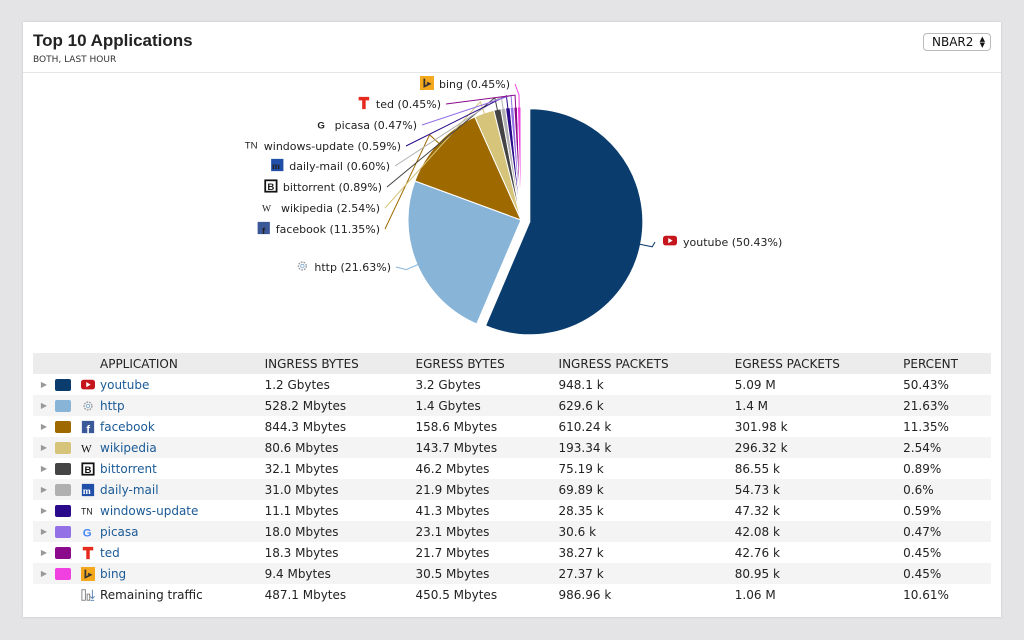 The height and width of the screenshot is (640, 1024). Describe the element at coordinates (113, 573) in the screenshot. I see `app-link: bing` at that location.